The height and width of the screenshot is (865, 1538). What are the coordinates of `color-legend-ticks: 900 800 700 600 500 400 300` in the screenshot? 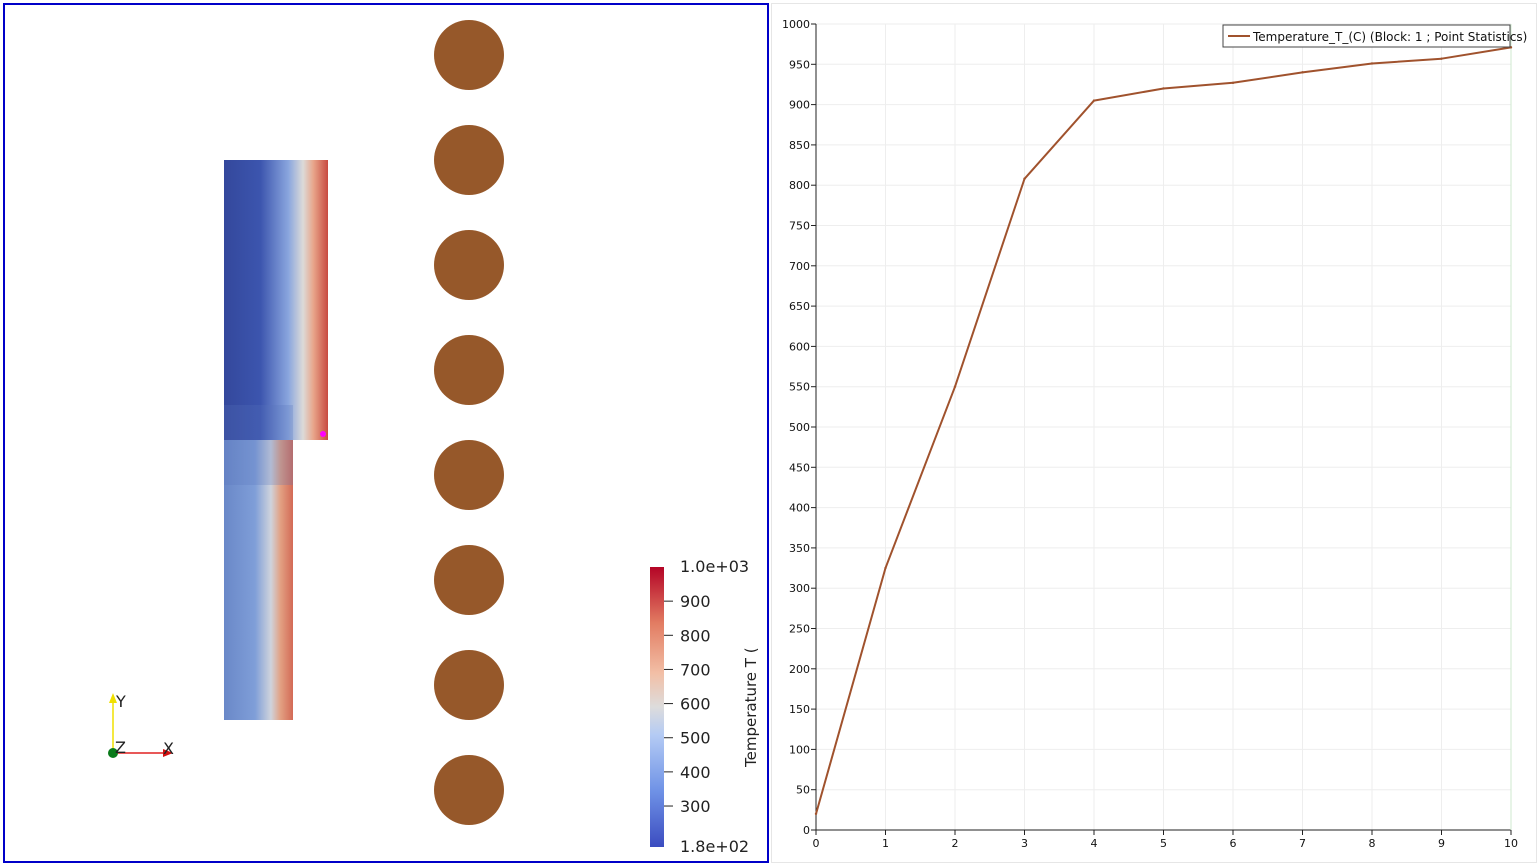 It's located at (687, 704).